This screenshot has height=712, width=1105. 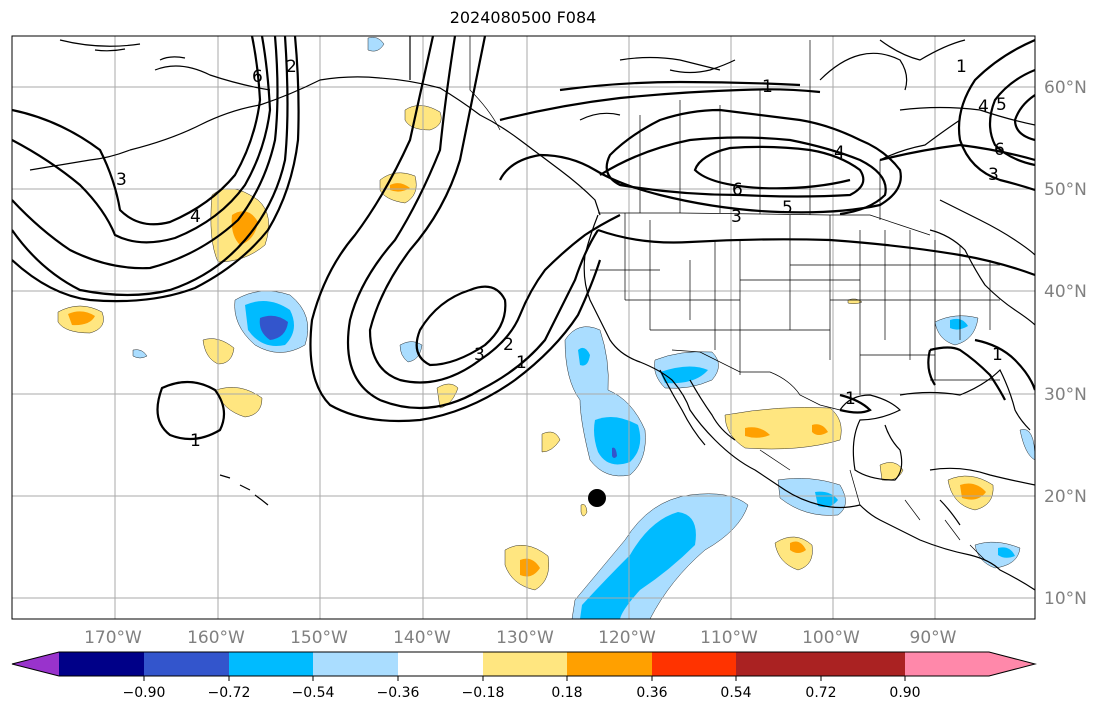 What do you see at coordinates (1065, 343) in the screenshot?
I see `latitude-labels: 60°N 50°N 40°N 30°N 20°N 10°N` at bounding box center [1065, 343].